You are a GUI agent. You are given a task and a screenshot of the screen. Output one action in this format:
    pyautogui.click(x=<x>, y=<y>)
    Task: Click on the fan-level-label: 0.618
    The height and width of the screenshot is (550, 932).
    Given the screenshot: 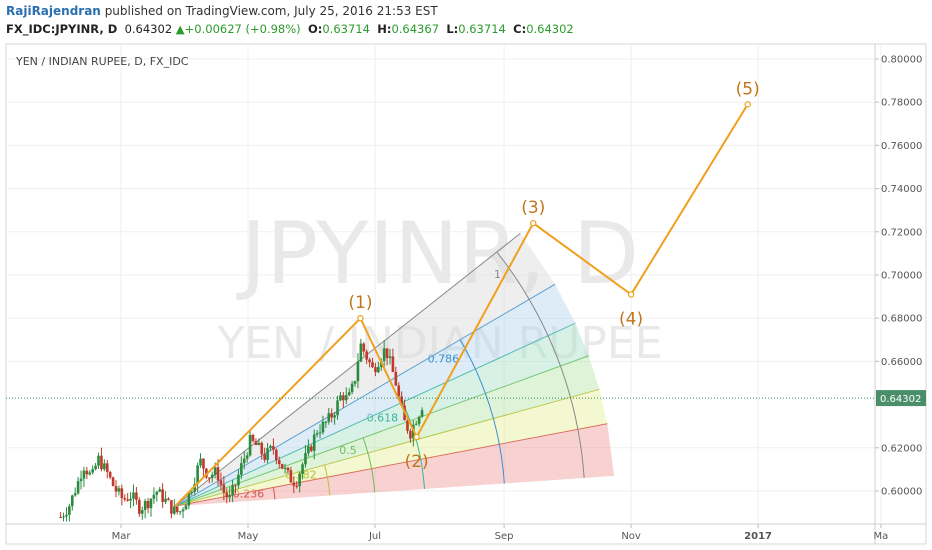 What is the action you would take?
    pyautogui.click(x=383, y=417)
    